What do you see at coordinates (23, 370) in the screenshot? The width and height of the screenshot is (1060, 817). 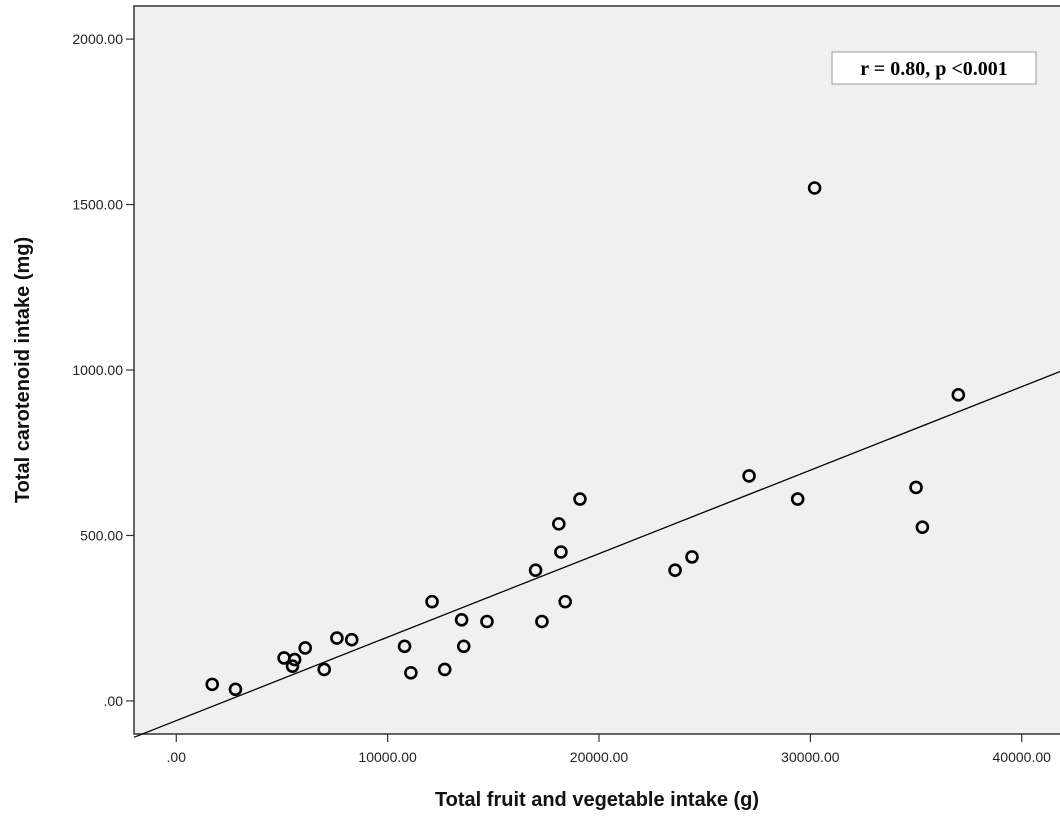 I see `y-axis-title: Total carotenoid intake (mg)` at bounding box center [23, 370].